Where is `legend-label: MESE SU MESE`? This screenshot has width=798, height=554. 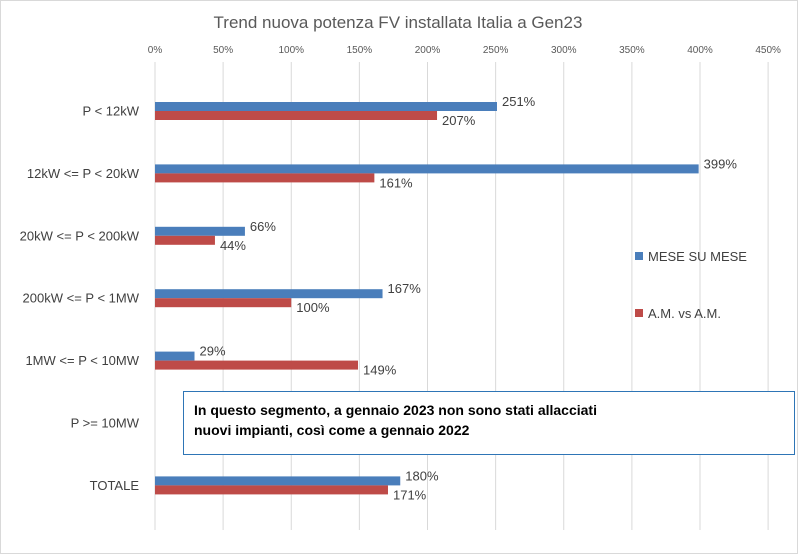
legend-label: MESE SU MESE is located at coordinates (697, 256).